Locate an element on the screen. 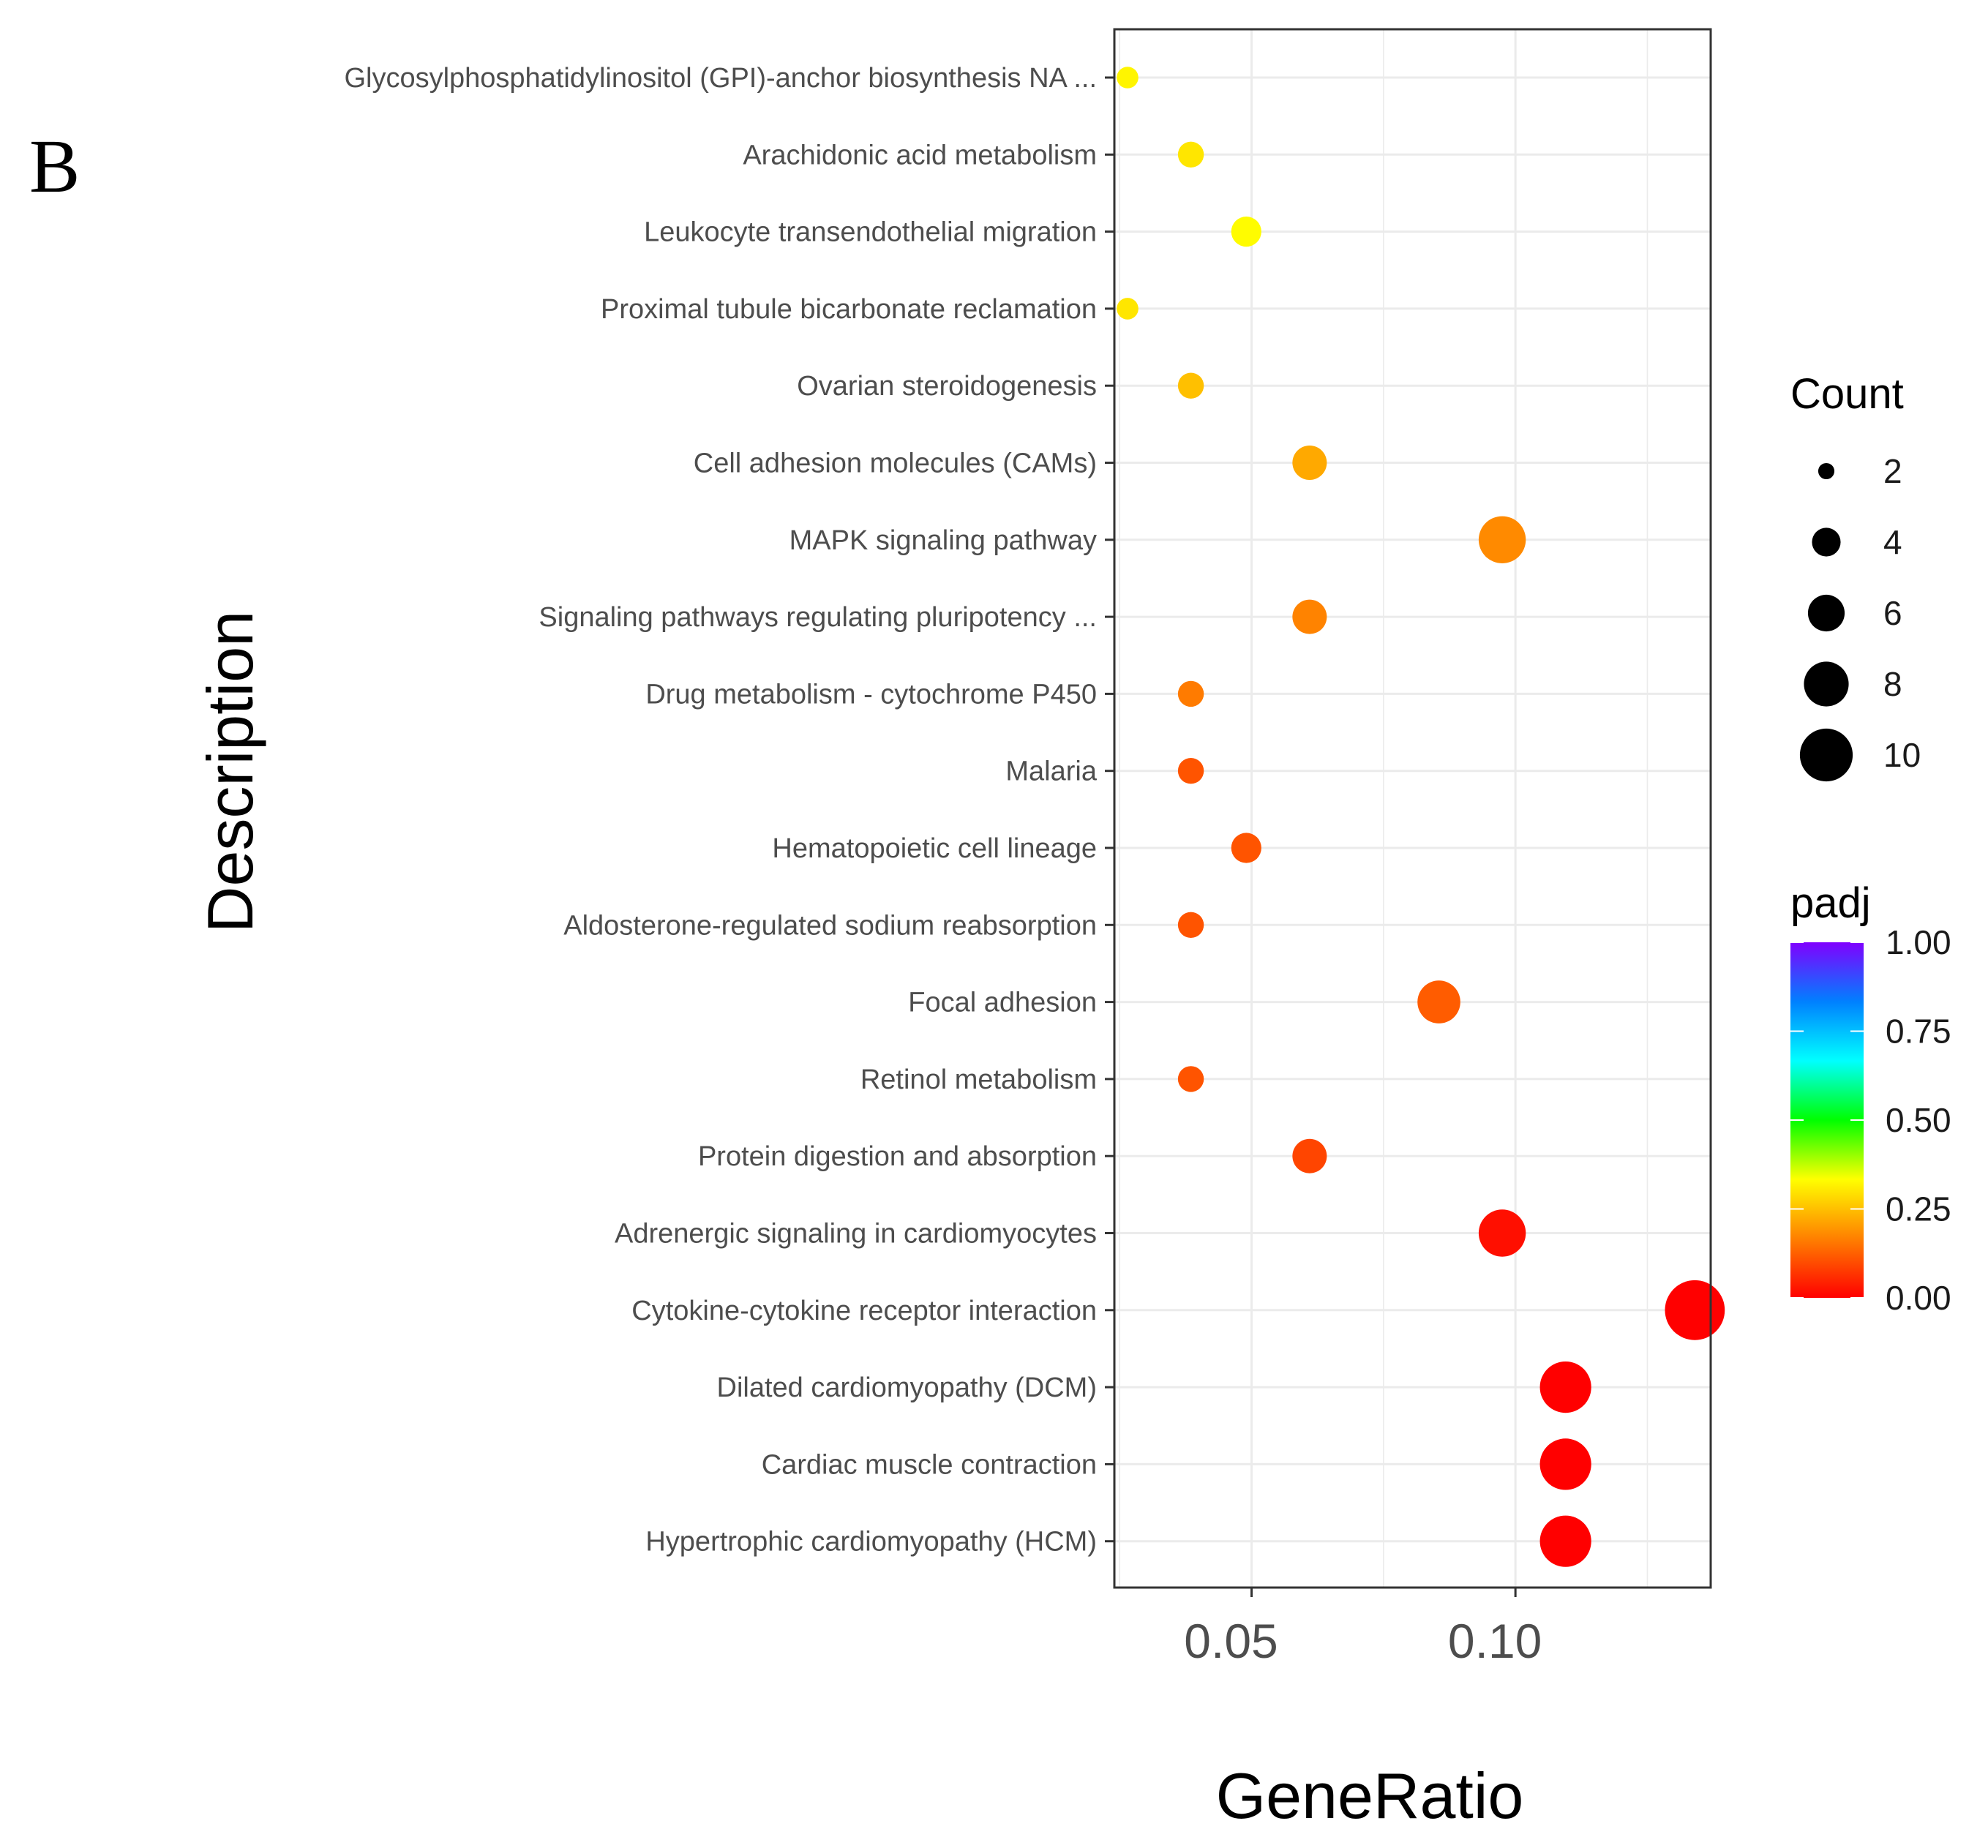 The image size is (1988, 1848). y-tick-label: Hematopoietic cell lineage is located at coordinates (935, 848).